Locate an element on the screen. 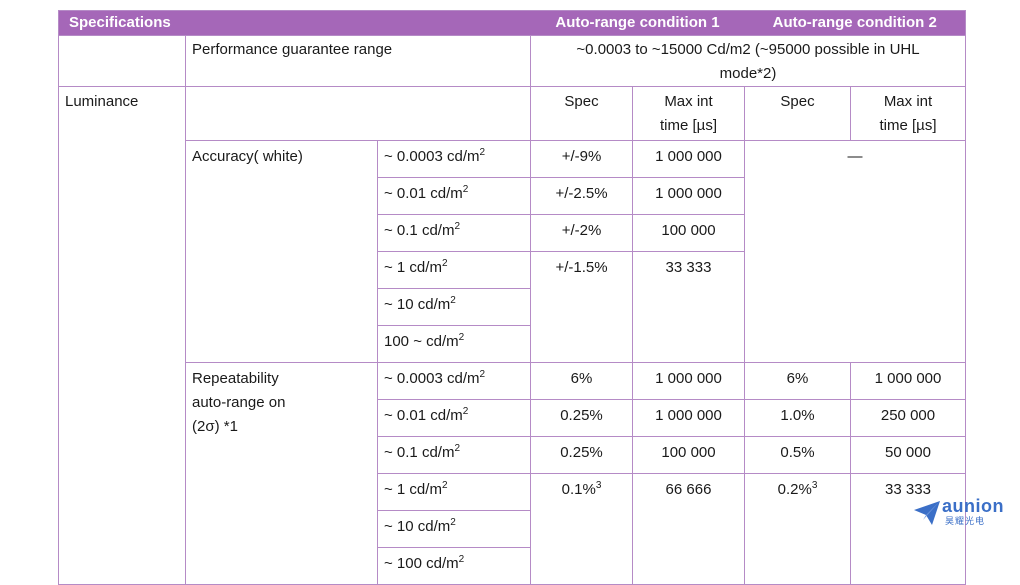  accuracy-label: Accuracy( white) is located at coordinates (281, 251).